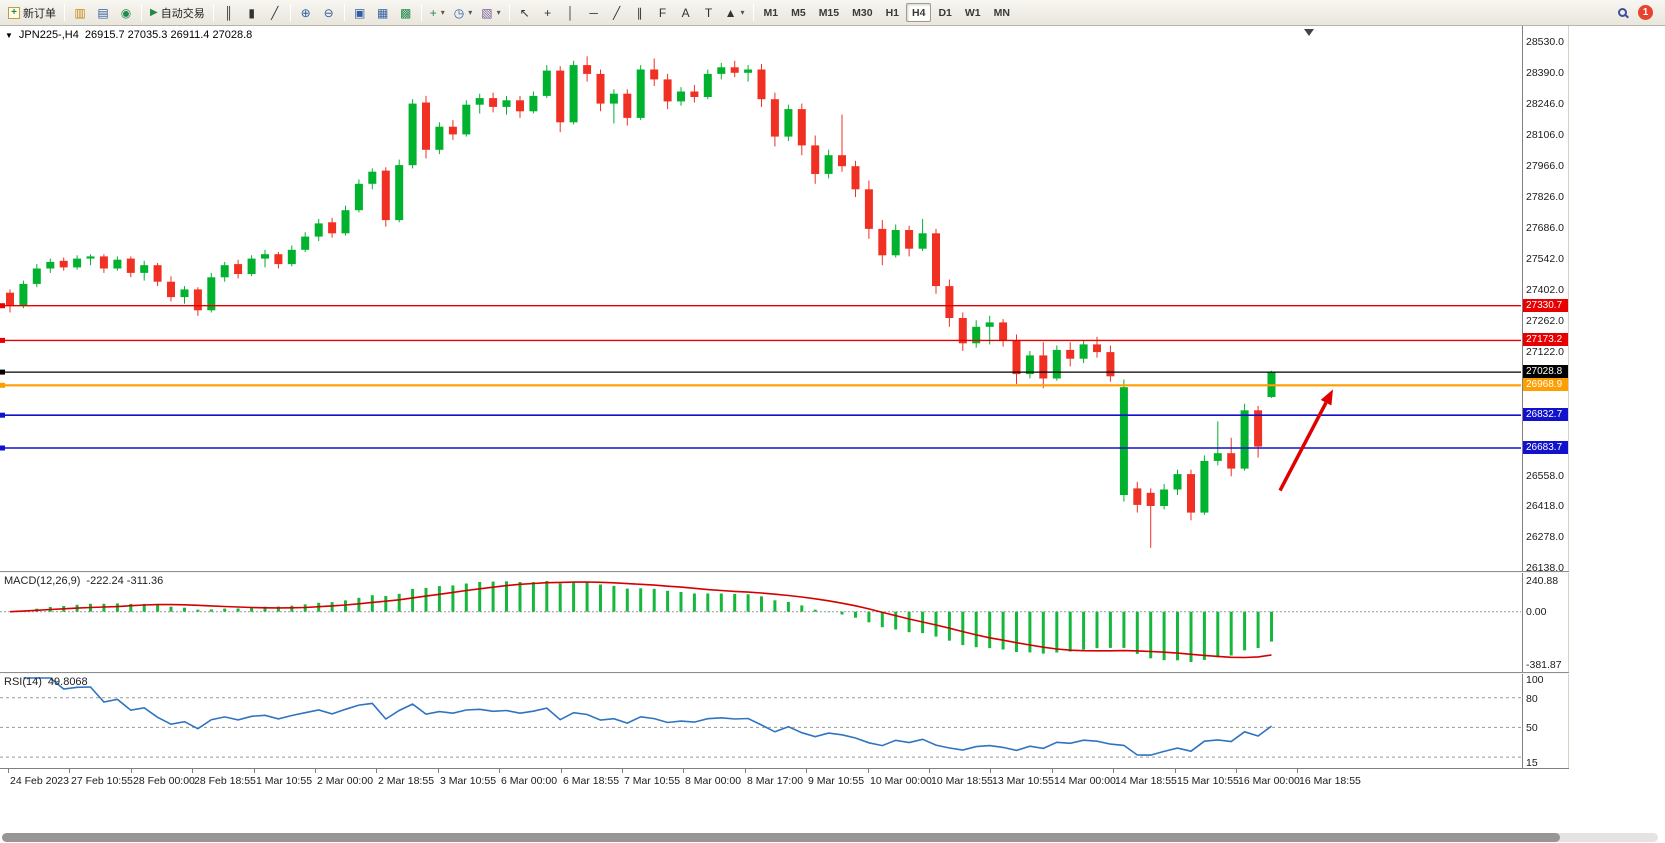 Image resolution: width=1665 pixels, height=843 pixels. Describe the element at coordinates (103, 13) in the screenshot. I see `data-window-button: ▤` at that location.